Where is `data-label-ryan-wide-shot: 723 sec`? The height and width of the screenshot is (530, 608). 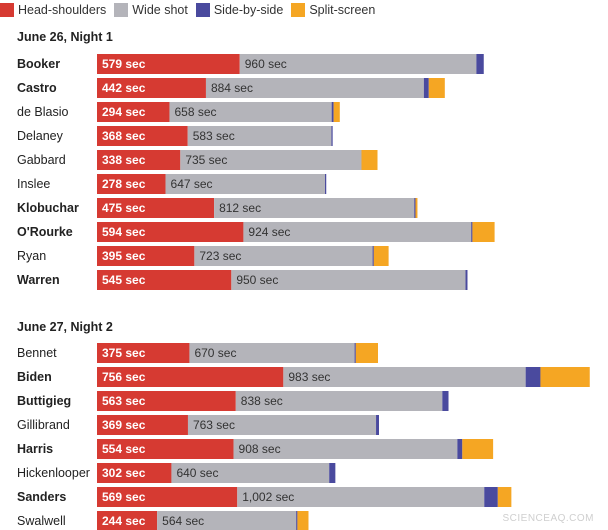
data-label-ryan-wide-shot: 723 sec is located at coordinates (220, 256).